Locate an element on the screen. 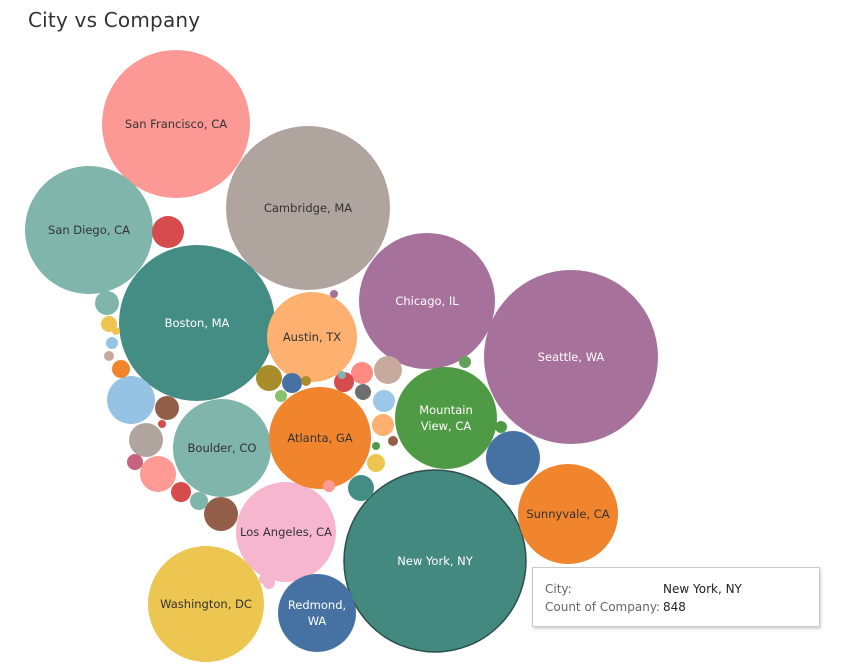  bubble-chicago-il: Chicago, IL is located at coordinates (427, 301).